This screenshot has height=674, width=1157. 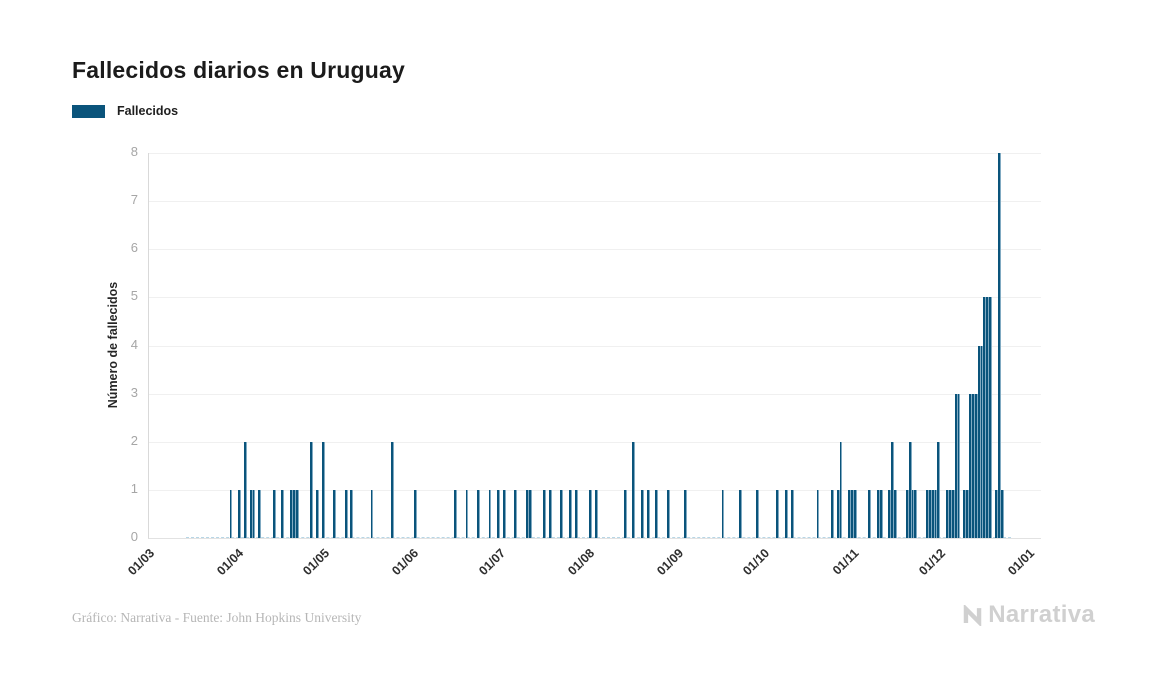 What do you see at coordinates (932, 562) in the screenshot?
I see `x-tick-label-01-12: 01/12` at bounding box center [932, 562].